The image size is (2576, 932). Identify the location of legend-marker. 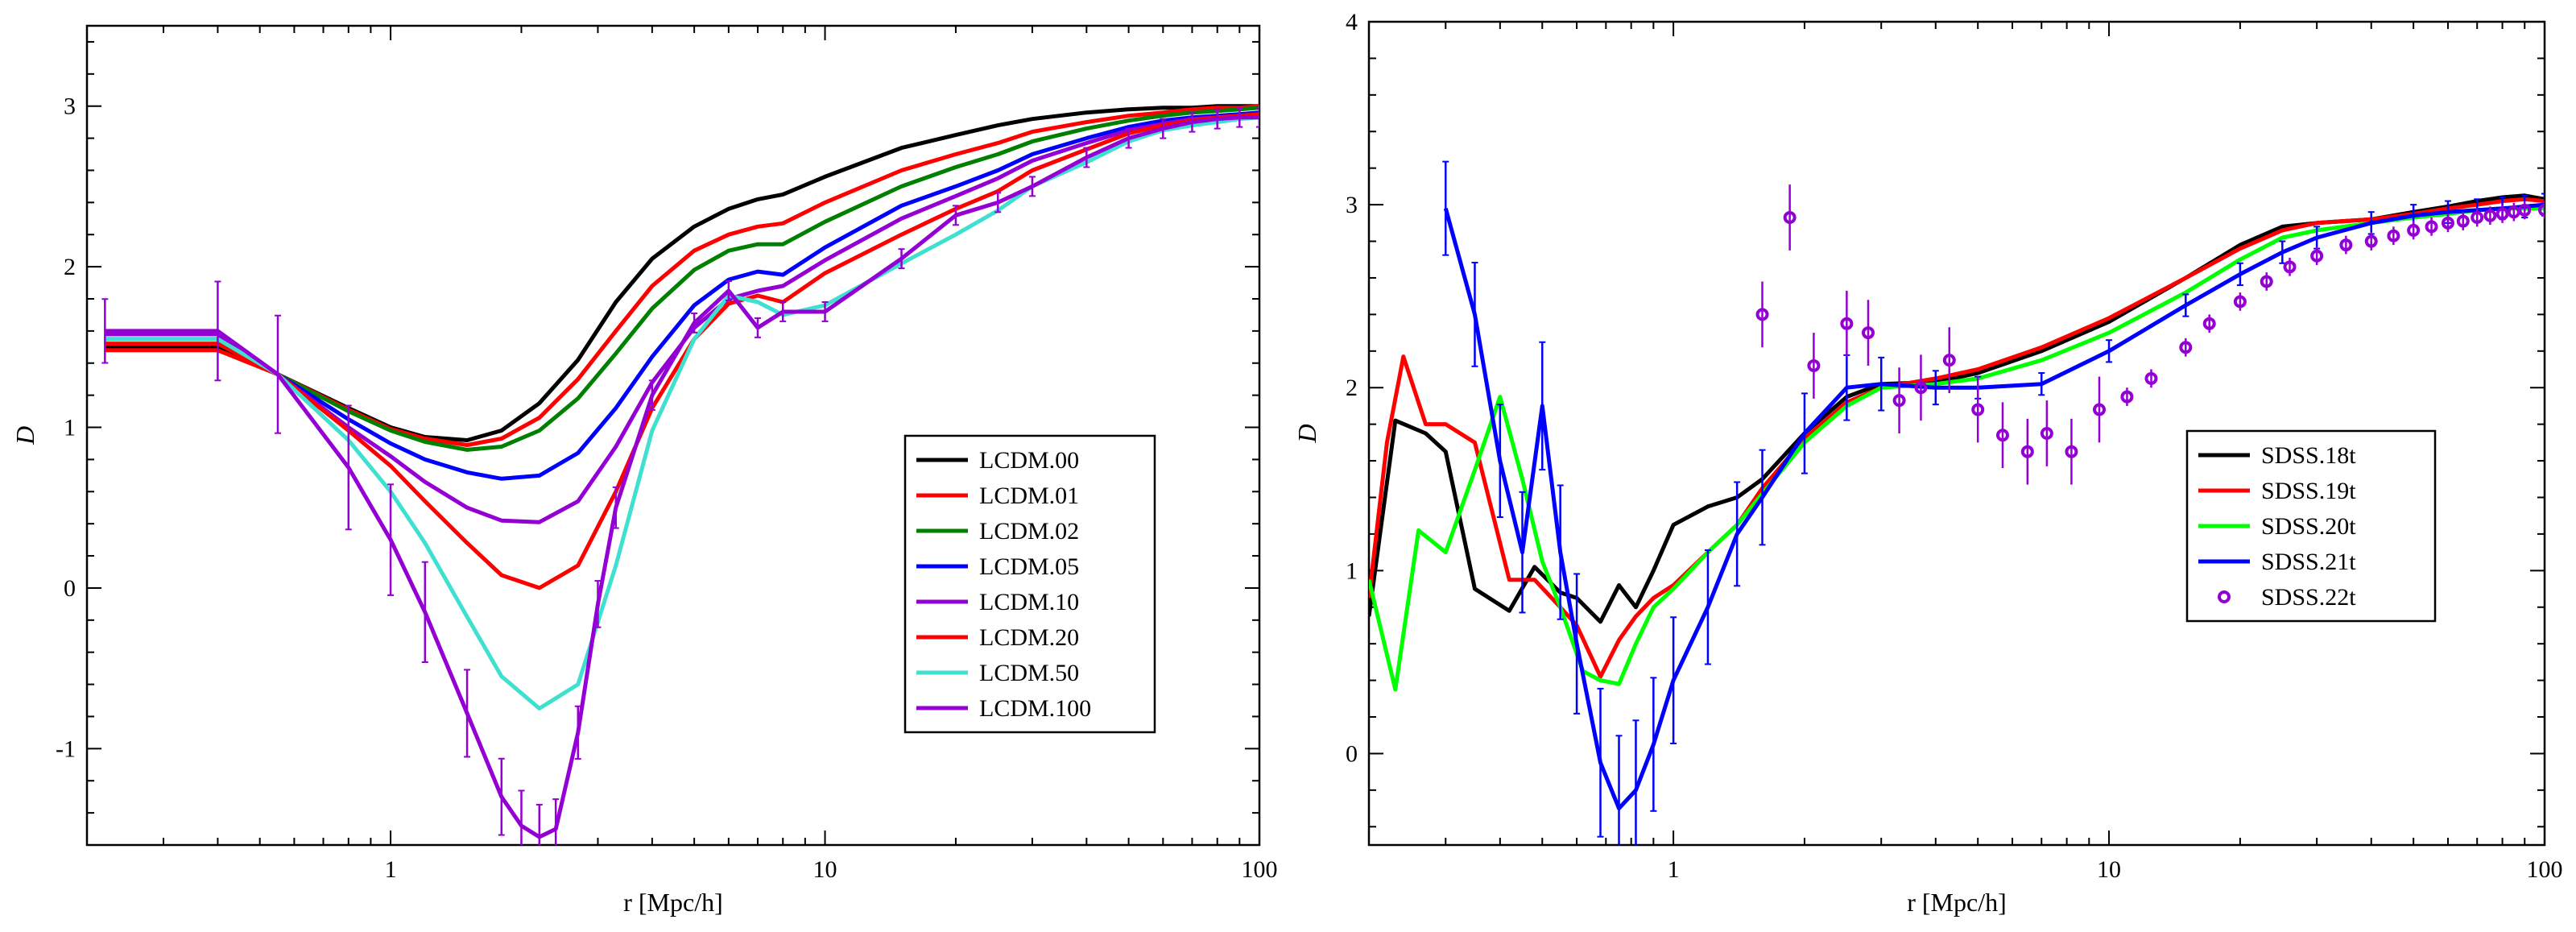
(2225, 596).